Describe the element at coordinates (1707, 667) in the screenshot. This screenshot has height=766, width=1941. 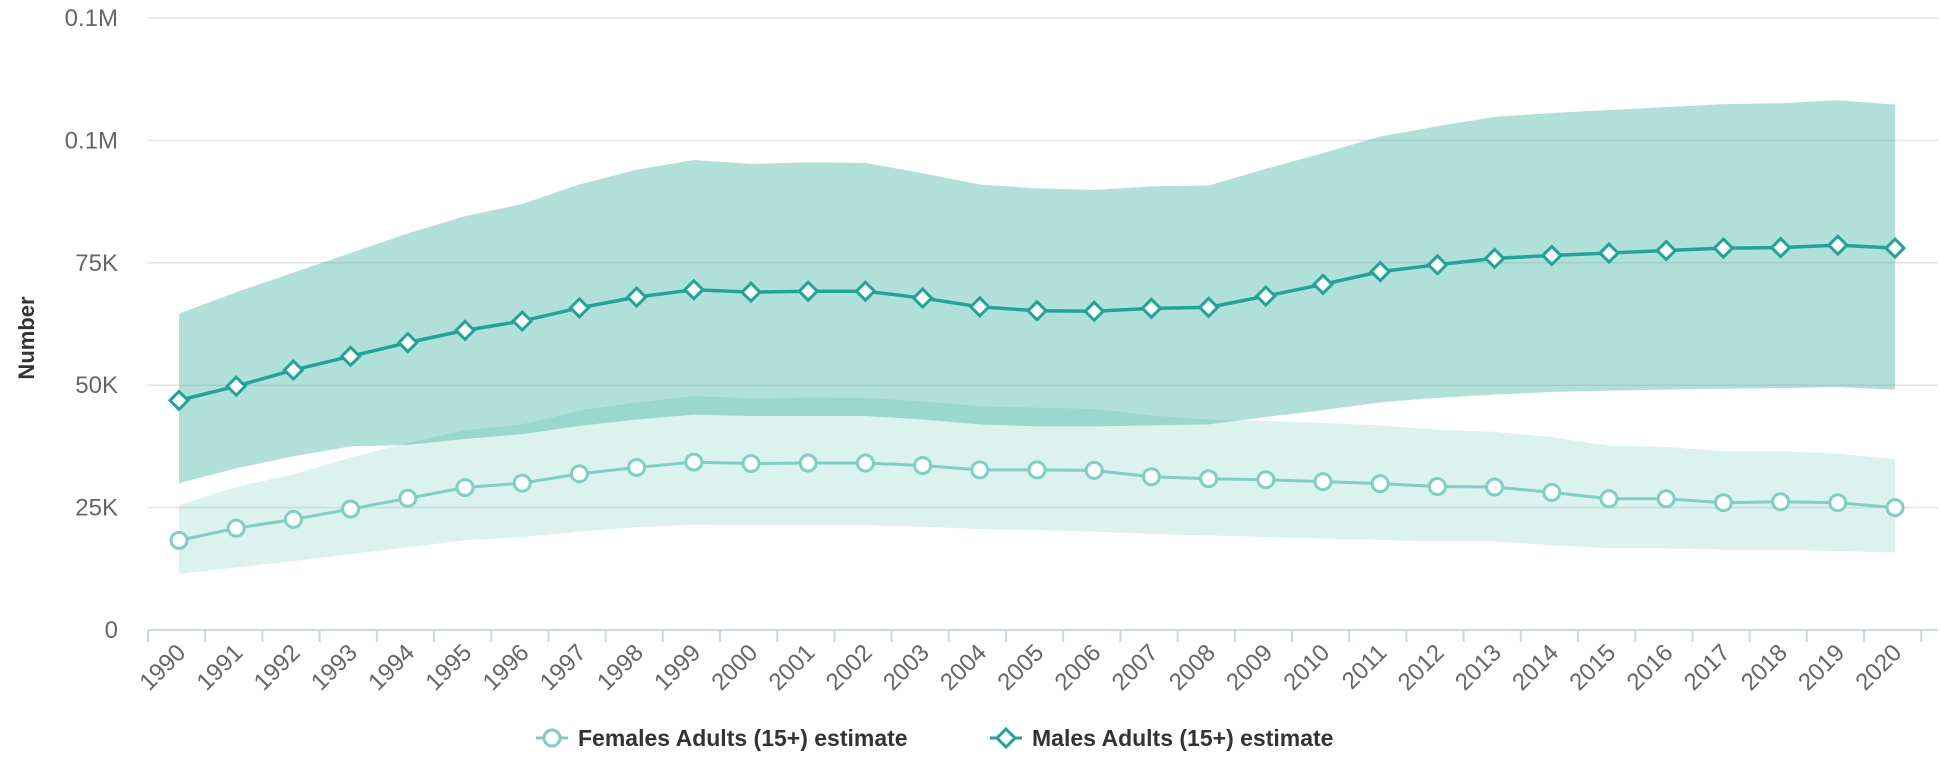
I see `x-tick-label: 2017` at that location.